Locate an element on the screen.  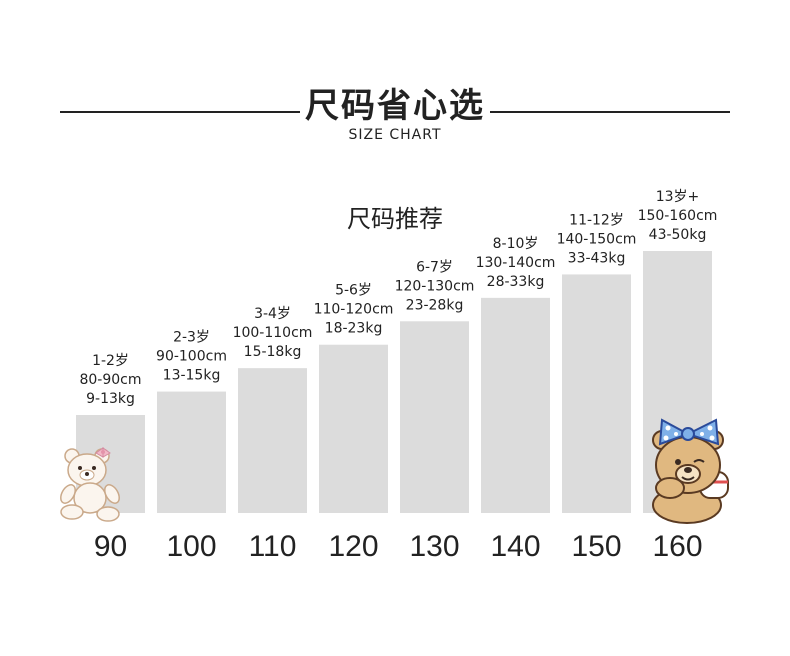
size-90-info-1: 1-2岁 is located at coordinates (110, 361).